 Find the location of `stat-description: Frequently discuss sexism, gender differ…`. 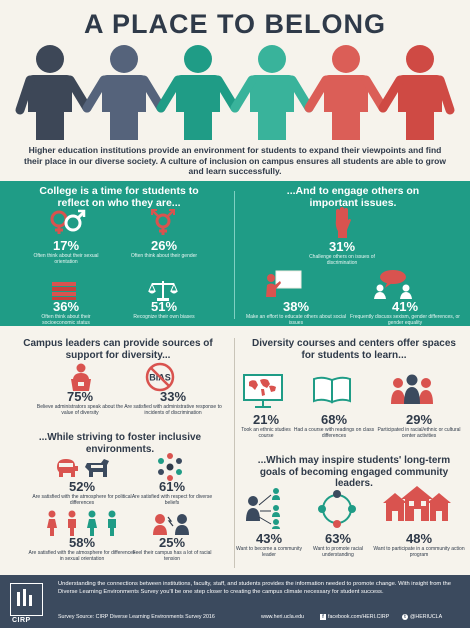

stat-description: Frequently discuss sexism, gender differ… is located at coordinates (405, 320).